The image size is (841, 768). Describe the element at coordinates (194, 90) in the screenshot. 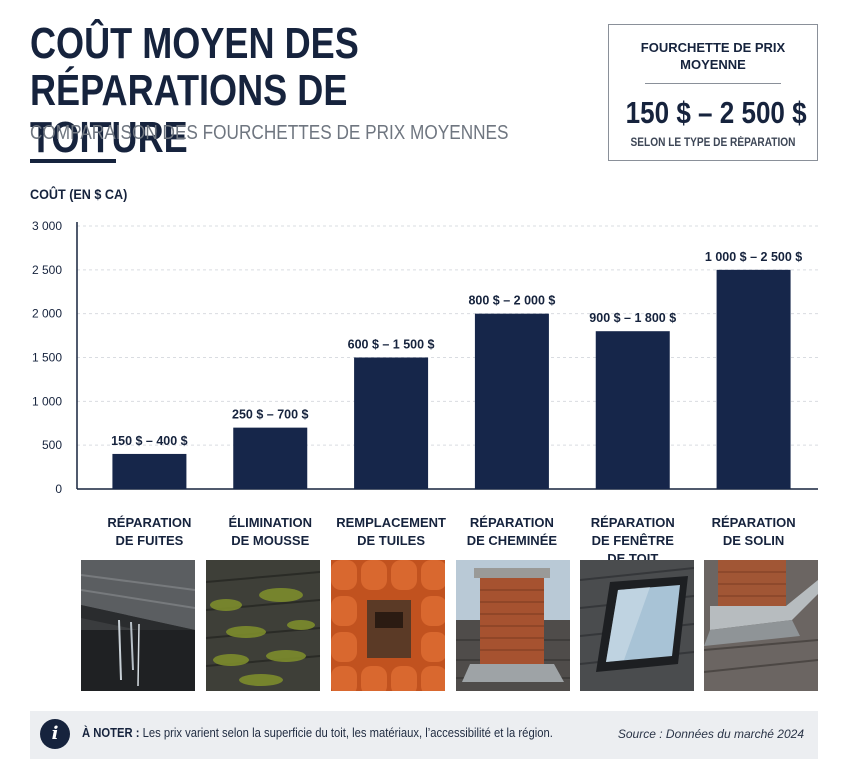

I see `page-title: COÛT MOYEN DES RÉPARATIONS DE TOITURE` at that location.